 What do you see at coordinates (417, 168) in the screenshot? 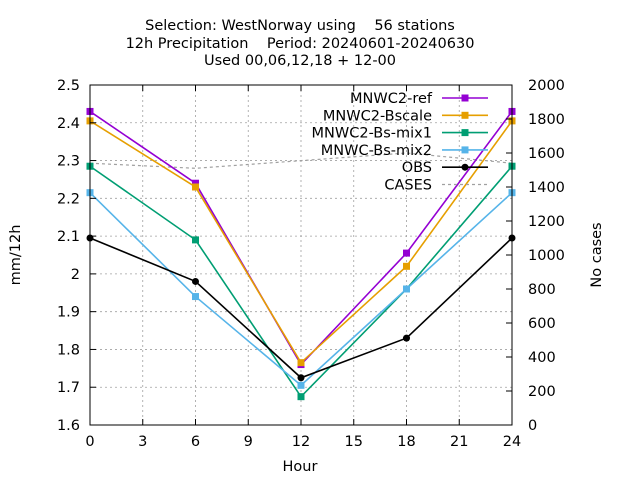
I see `legend-label-obs: OBS` at bounding box center [417, 168].